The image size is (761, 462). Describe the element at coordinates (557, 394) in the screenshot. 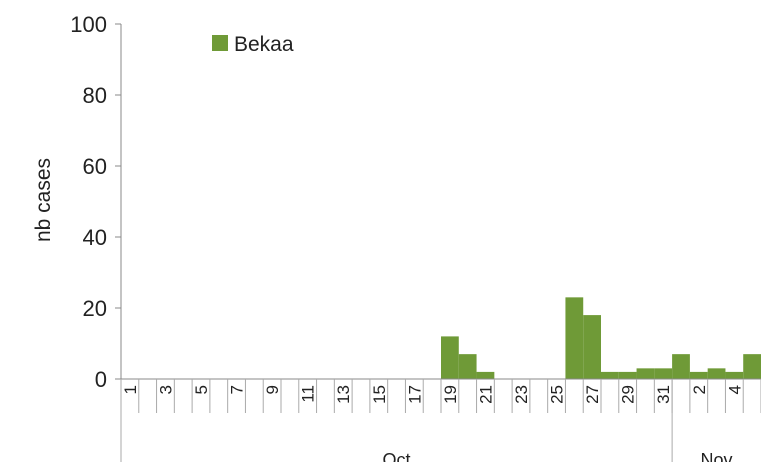

I see `x-tick-label: 25` at that location.